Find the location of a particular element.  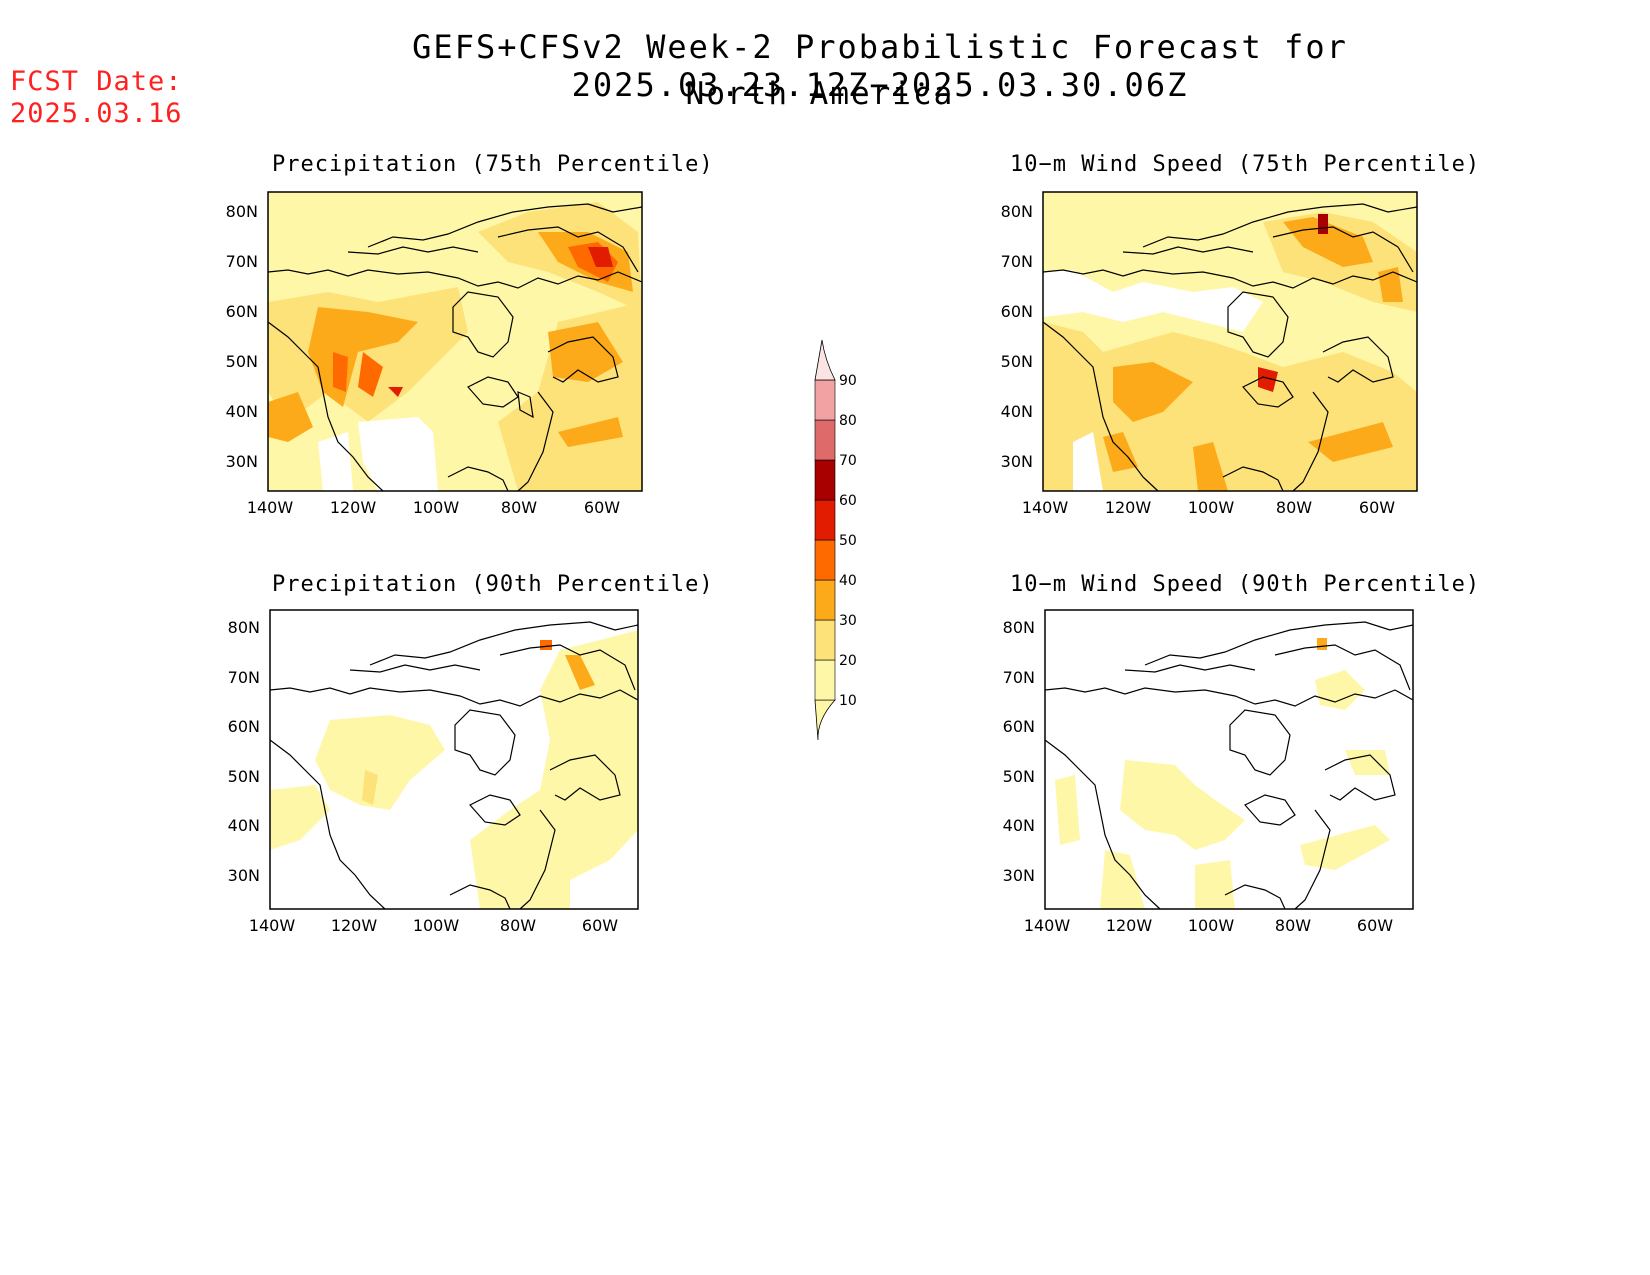

panel-title-wind-90: 10−m Wind Speed (90th Percentile) is located at coordinates (1245, 584).